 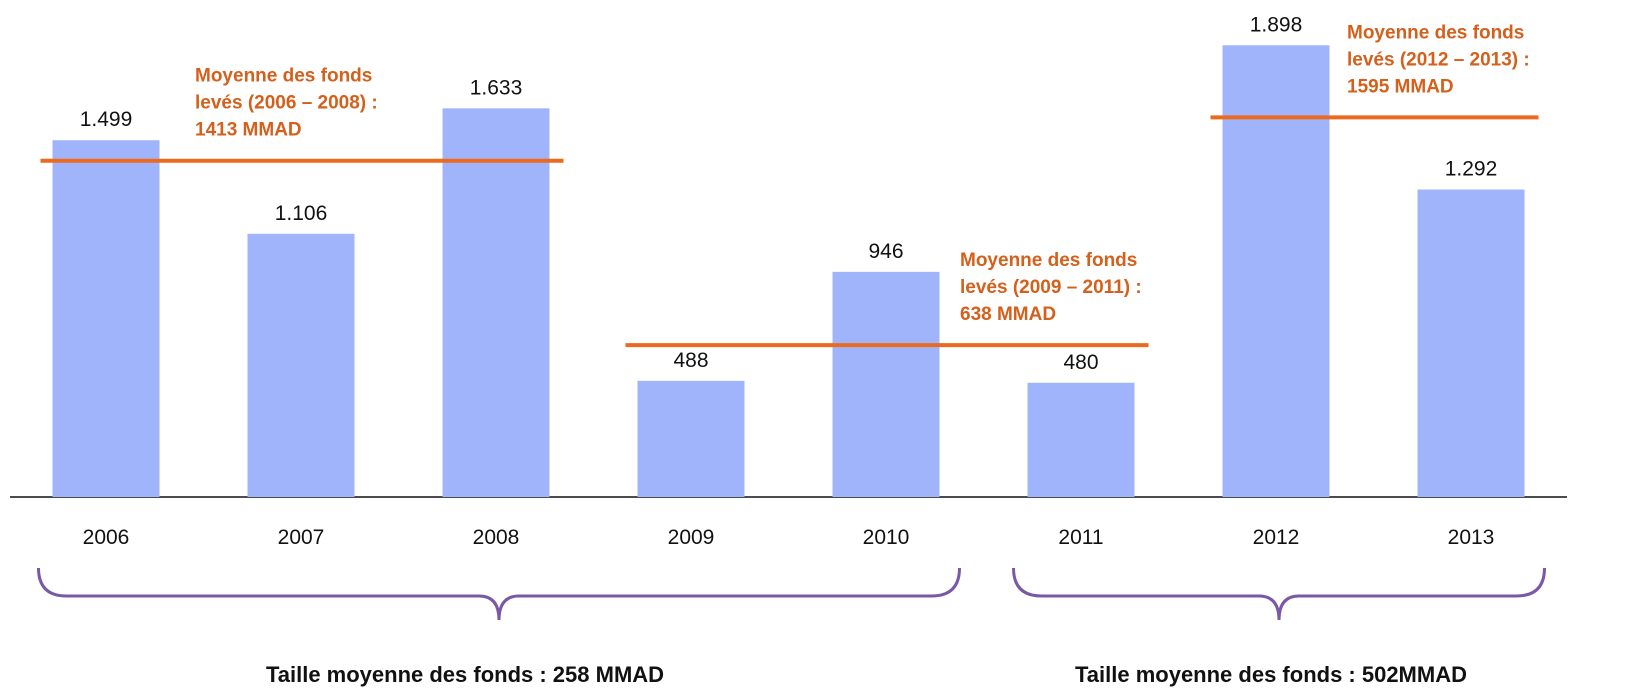 What do you see at coordinates (1008, 314) in the screenshot?
I see `average-label: 638 MMAD` at bounding box center [1008, 314].